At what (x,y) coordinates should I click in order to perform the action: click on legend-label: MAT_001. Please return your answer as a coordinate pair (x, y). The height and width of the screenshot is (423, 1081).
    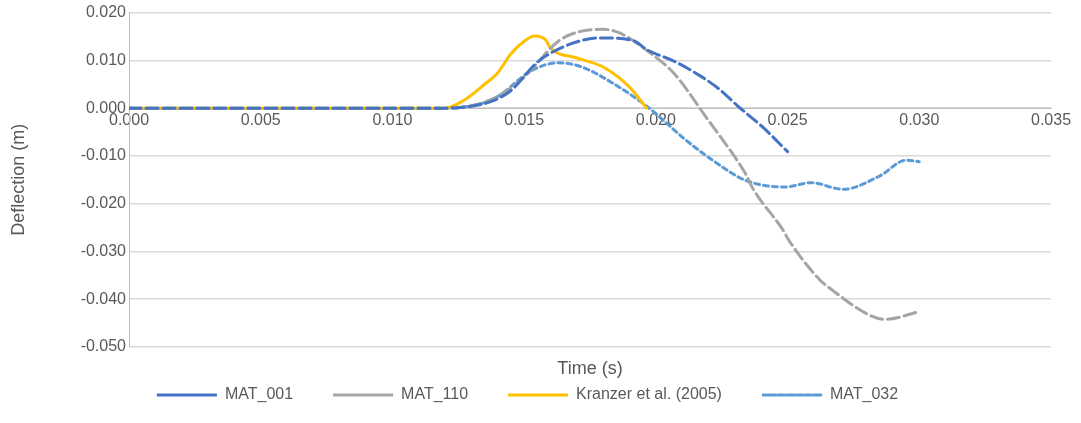
    Looking at the image, I should click on (259, 394).